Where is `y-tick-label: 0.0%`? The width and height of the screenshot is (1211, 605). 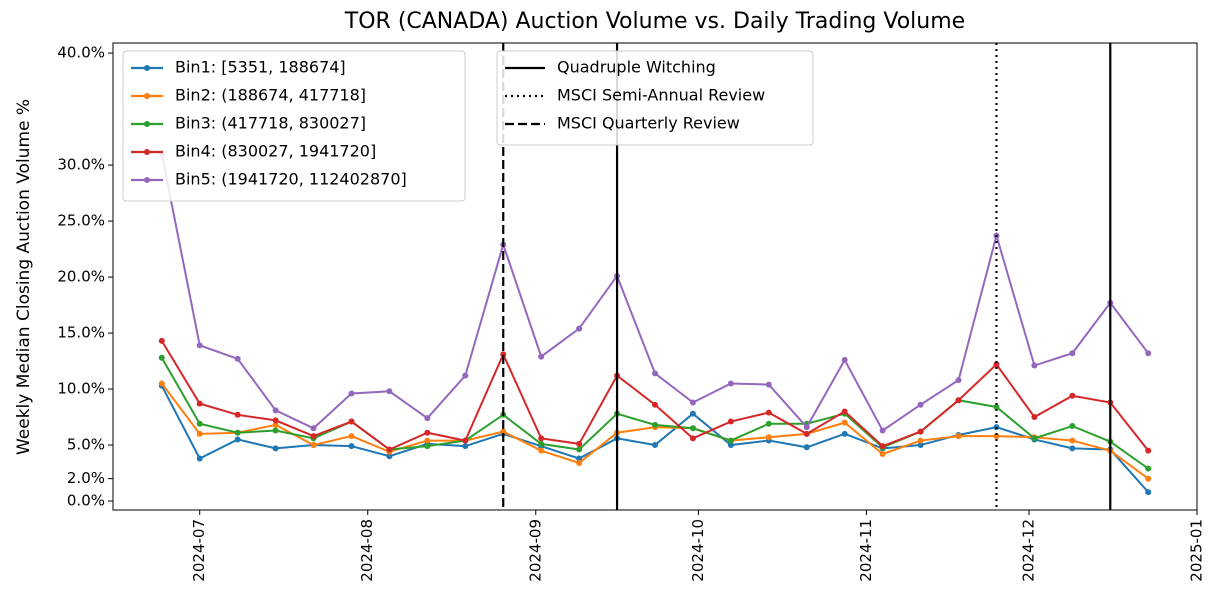
y-tick-label: 0.0% is located at coordinates (86, 501).